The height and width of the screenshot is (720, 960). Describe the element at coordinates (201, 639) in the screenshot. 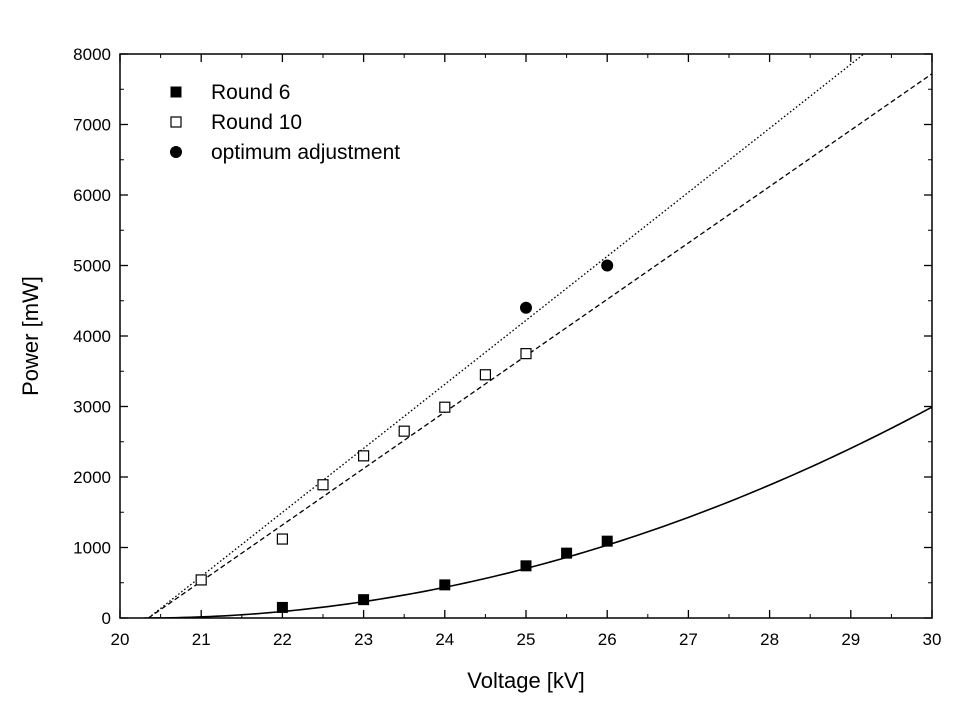

I see `x-tick-label: 21` at that location.